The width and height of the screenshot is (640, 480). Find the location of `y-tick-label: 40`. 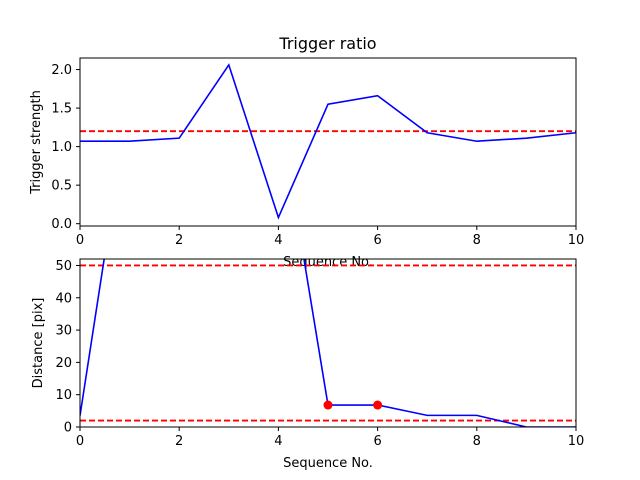

y-tick-label: 40 is located at coordinates (63, 298).